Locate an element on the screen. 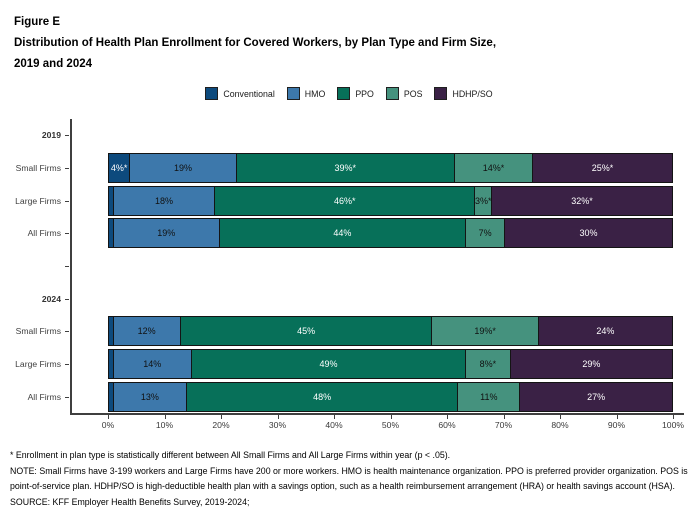 Image resolution: width=698 pixels, height=525 pixels. x-axis-line is located at coordinates (377, 414).